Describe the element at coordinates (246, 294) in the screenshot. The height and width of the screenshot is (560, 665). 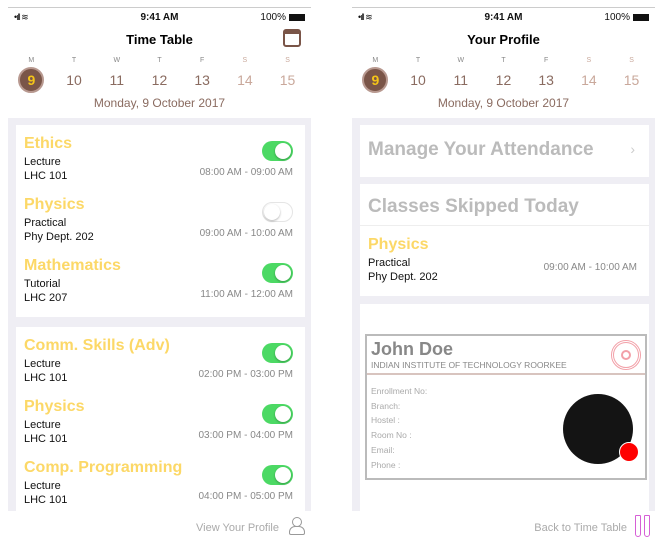
I see `class-time: 11:00 AM - 12:00 AM` at that location.